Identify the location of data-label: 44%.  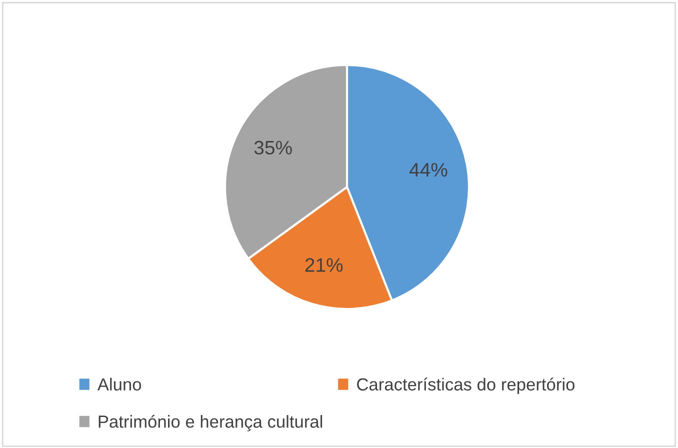
(428, 169).